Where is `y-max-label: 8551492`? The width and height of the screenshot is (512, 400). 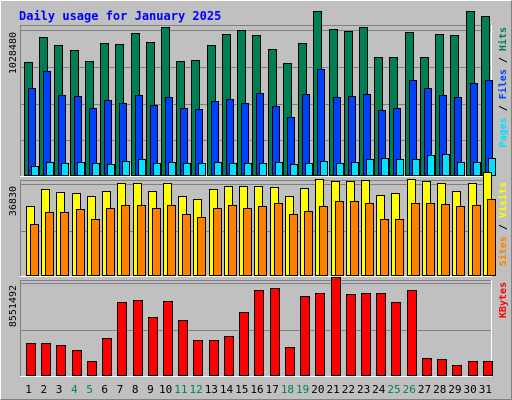 y-max-label: 8551492 is located at coordinates (13, 306).